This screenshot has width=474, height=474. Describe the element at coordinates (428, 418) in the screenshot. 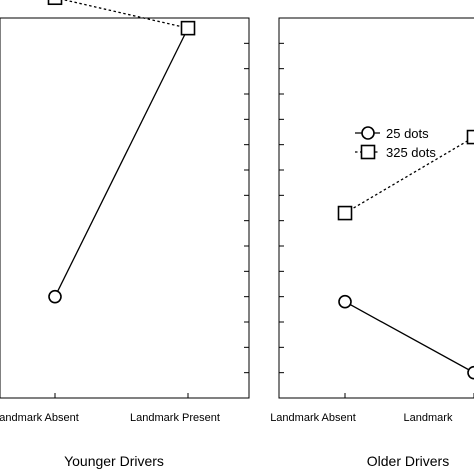

I see `x-tick-label: Landmark` at that location.